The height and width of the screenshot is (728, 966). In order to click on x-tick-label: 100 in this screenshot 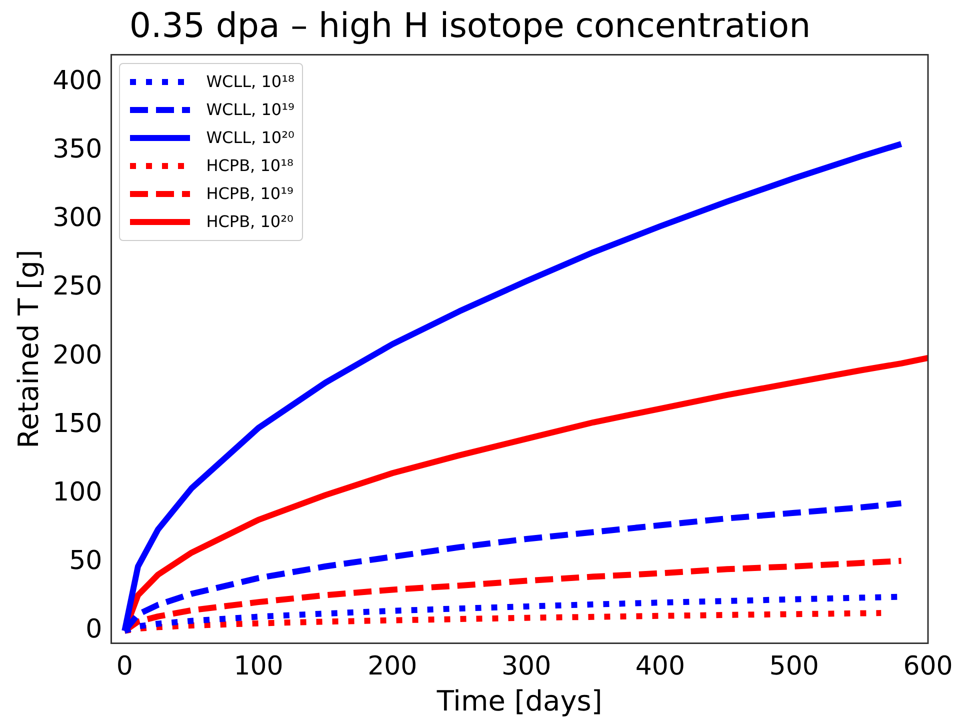, I will do `click(259, 667)`.